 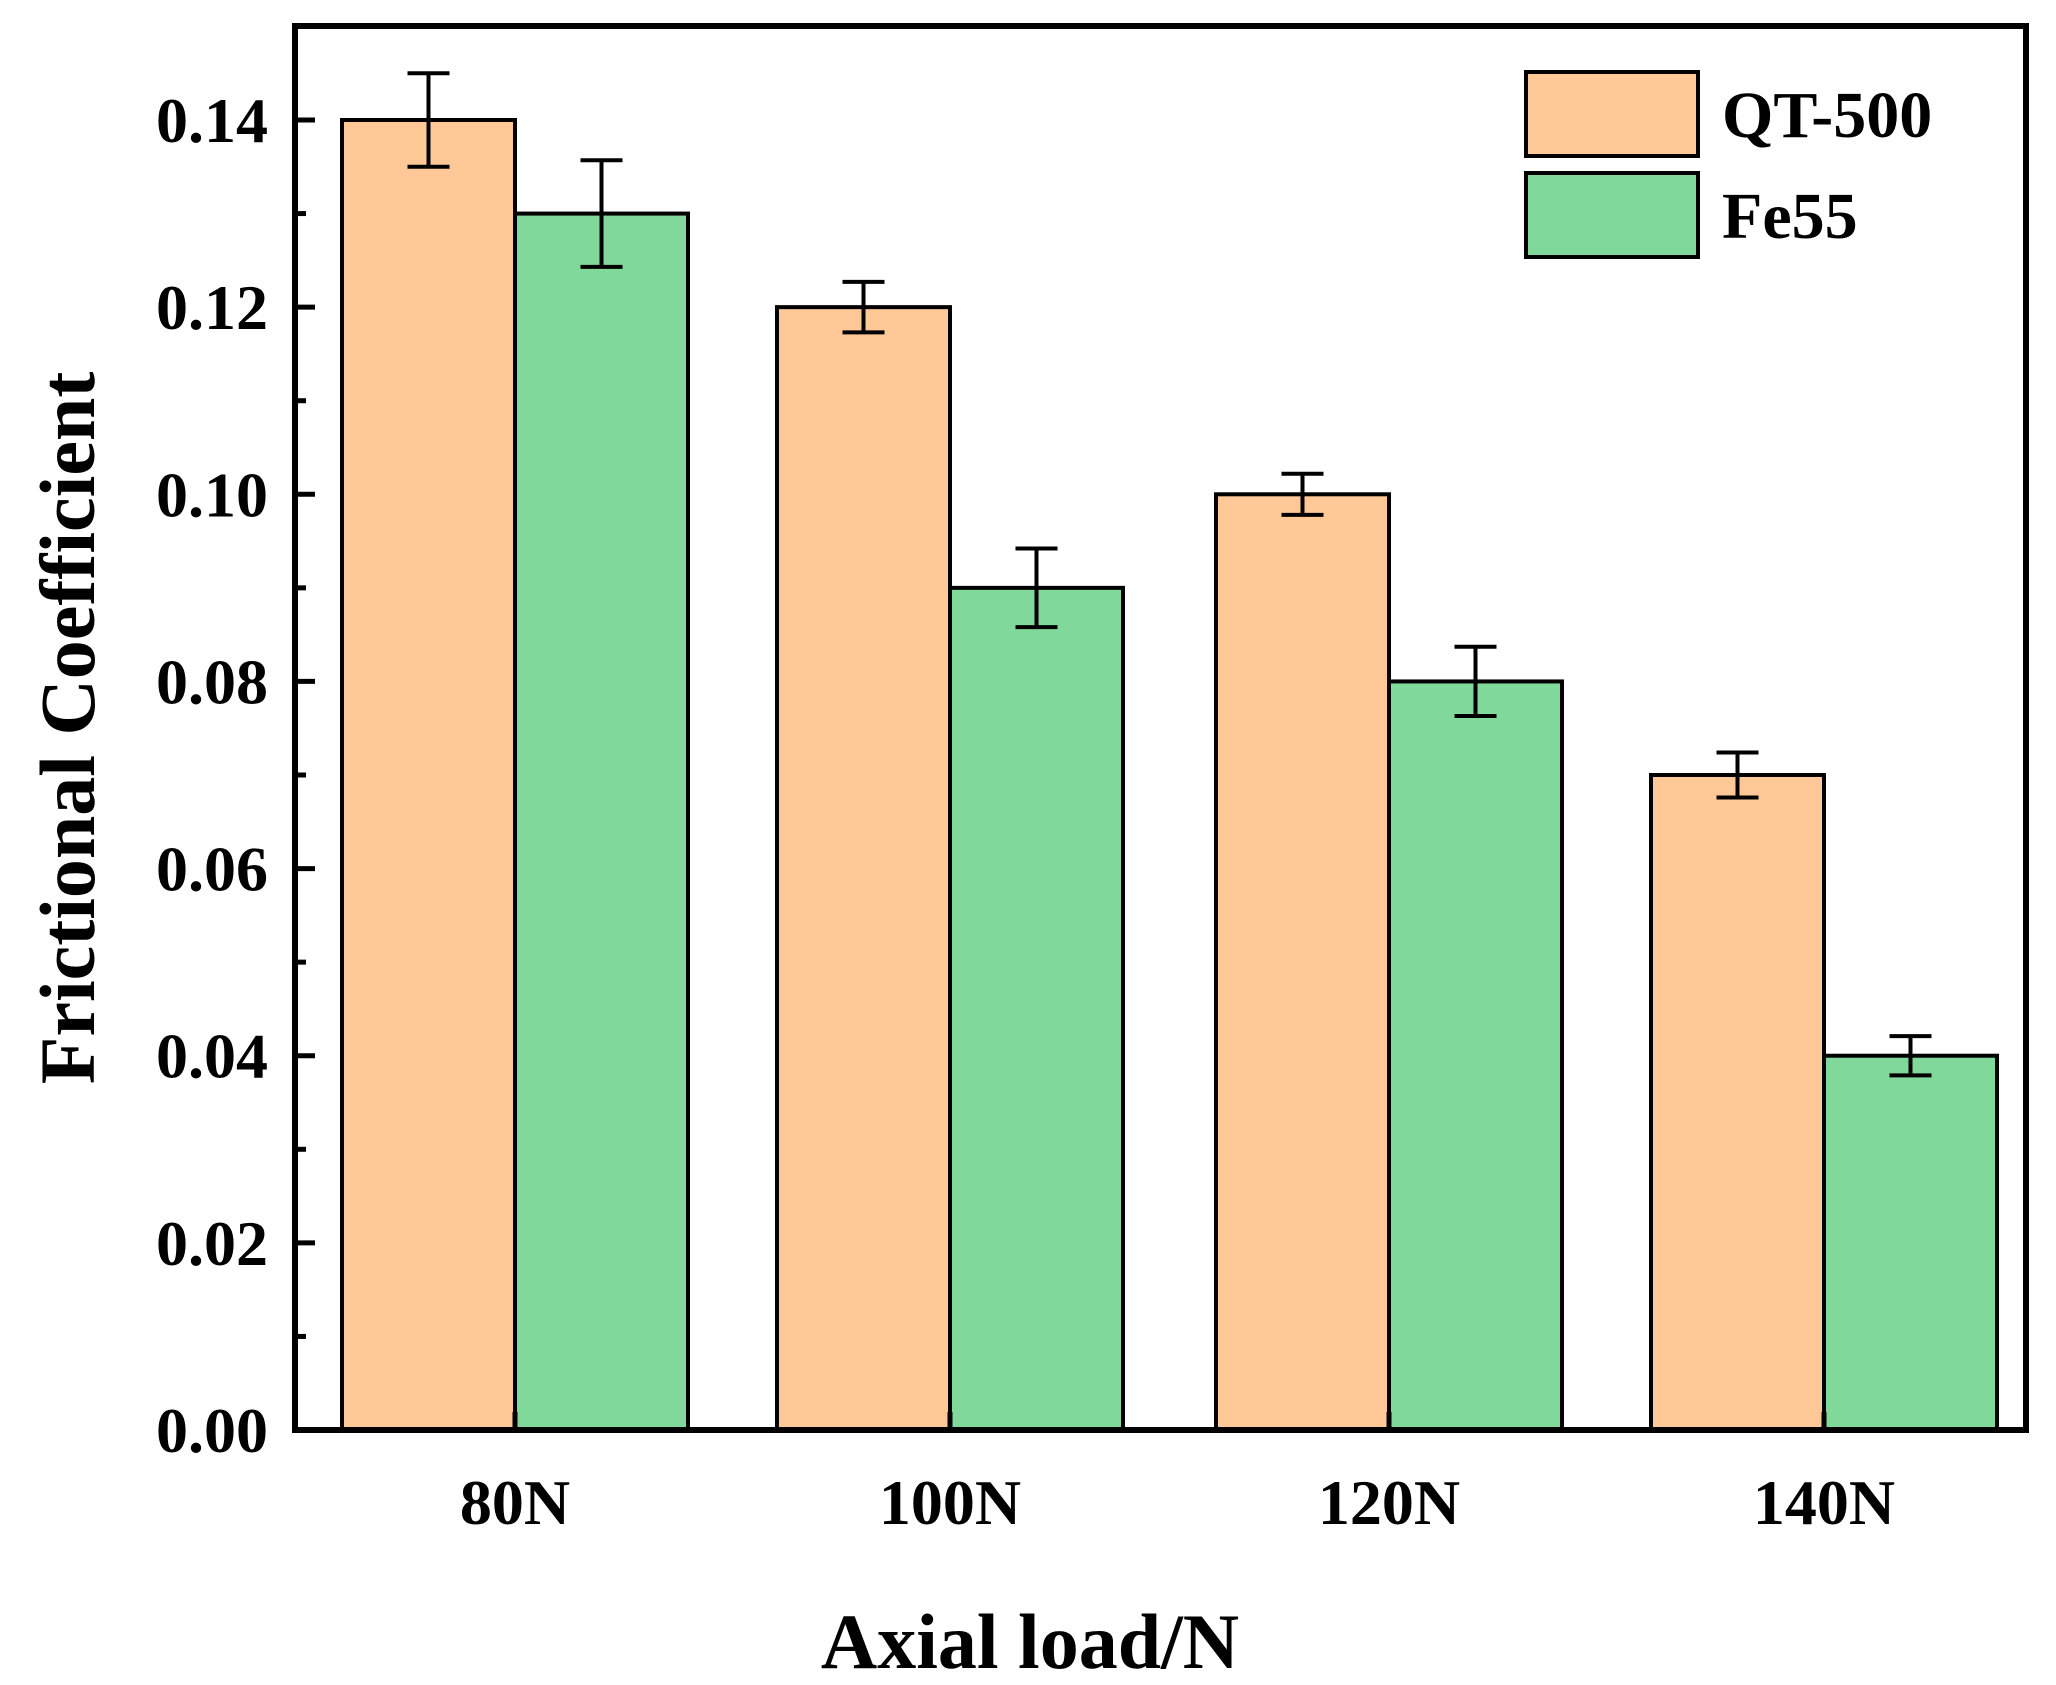 I want to click on x-tick-label: 80N, so click(x=515, y=1502).